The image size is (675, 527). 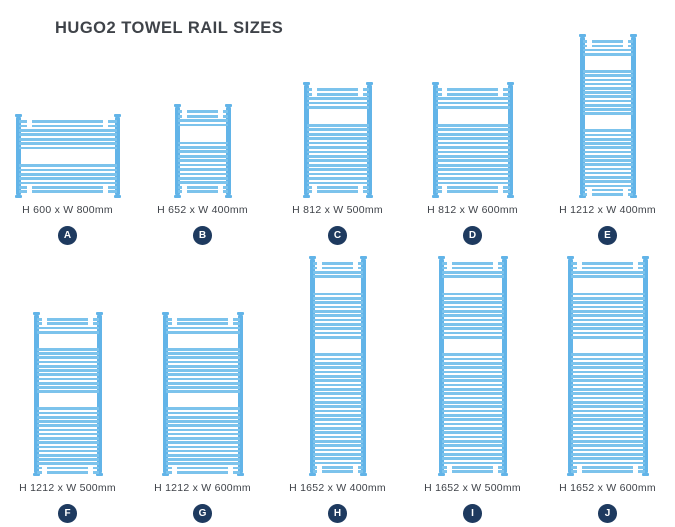 What do you see at coordinates (607, 513) in the screenshot?
I see `rail-badge-j: J` at bounding box center [607, 513].